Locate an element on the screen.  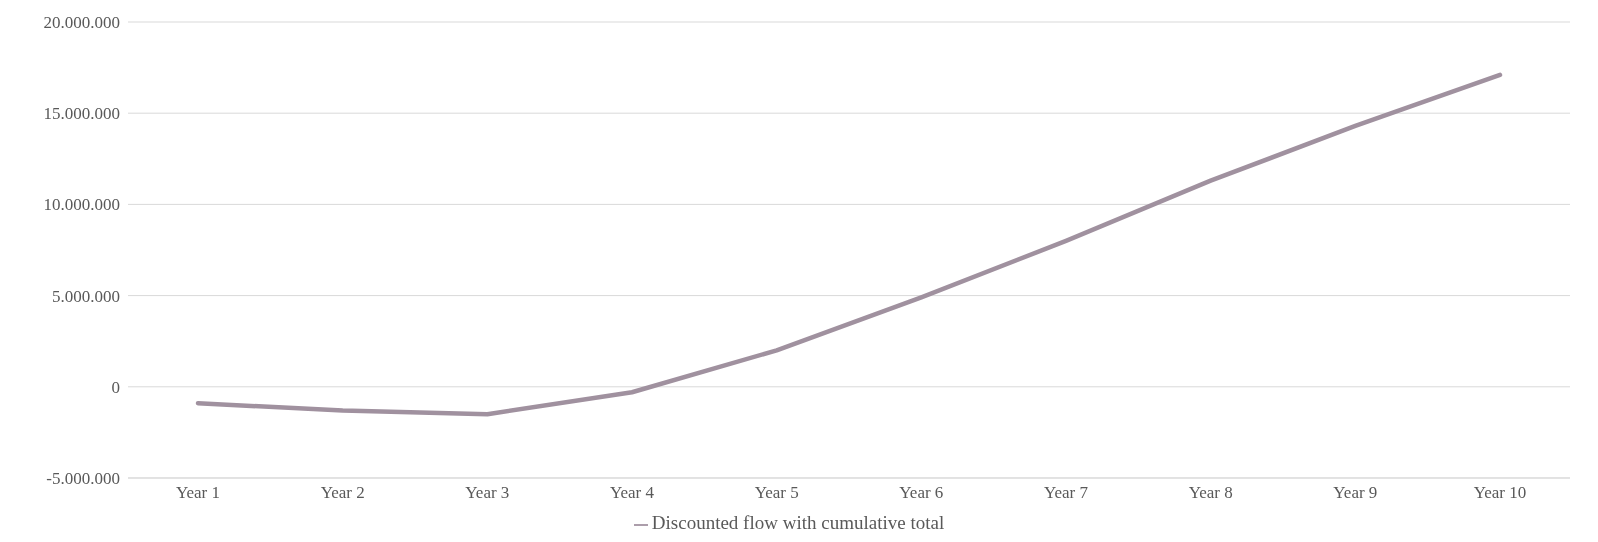
y-tick-label: 10.000.000 is located at coordinates (81, 205).